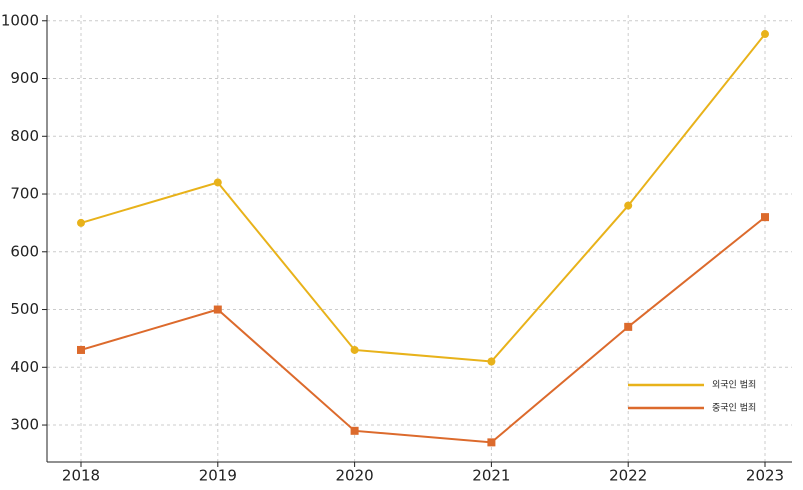  What do you see at coordinates (24, 425) in the screenshot?
I see `y-tick-label: 300` at bounding box center [24, 425].